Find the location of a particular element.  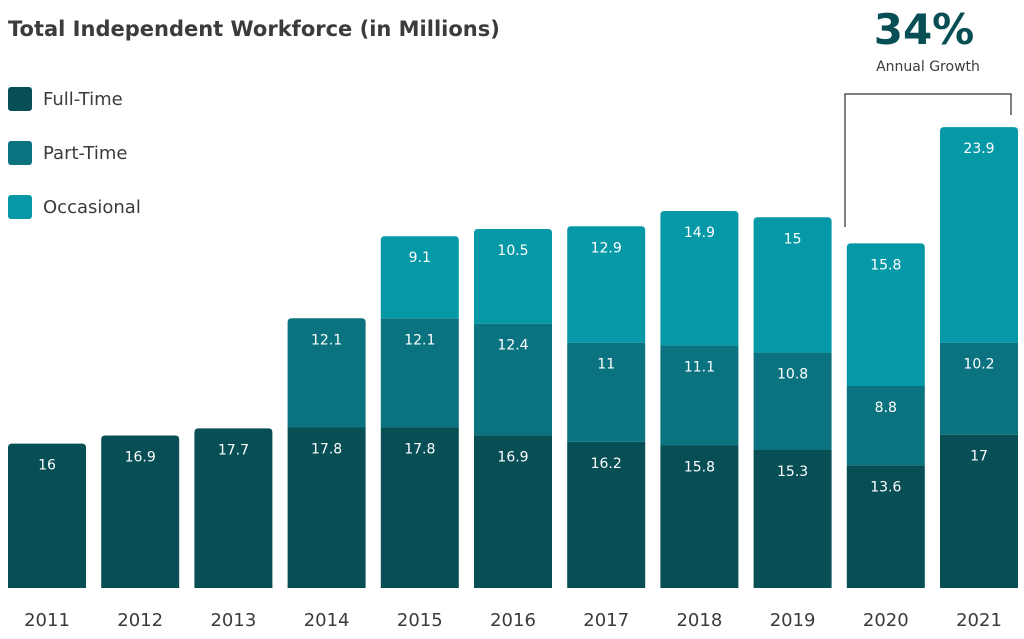

data-label-full-time-2016: 16.9 is located at coordinates (512, 458).